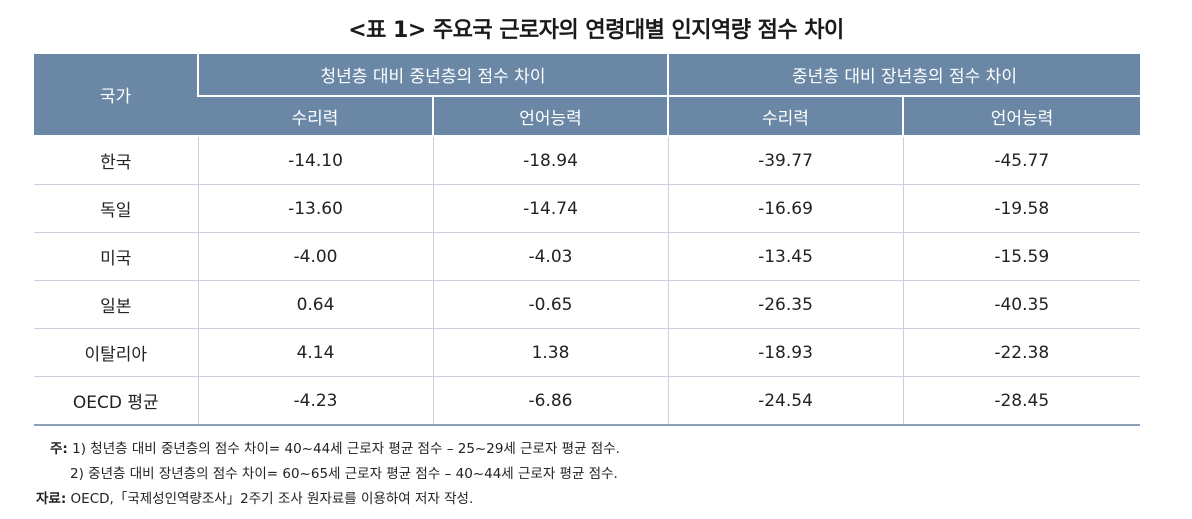  Describe the element at coordinates (785, 160) in the screenshot. I see `value-cell: -39.77` at that location.